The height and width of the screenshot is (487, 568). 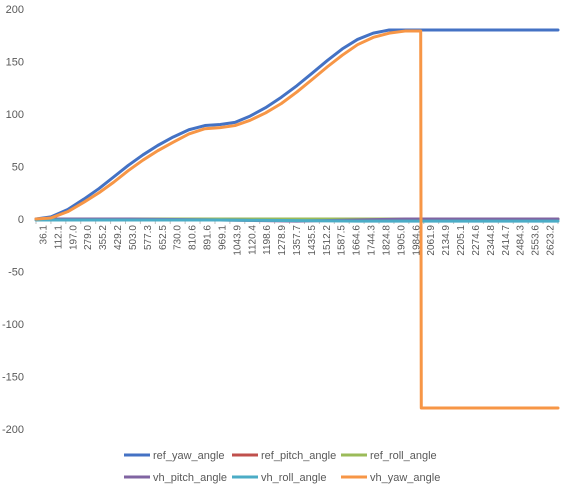 I want to click on x-tick-label: 112.1, so click(x=58, y=237).